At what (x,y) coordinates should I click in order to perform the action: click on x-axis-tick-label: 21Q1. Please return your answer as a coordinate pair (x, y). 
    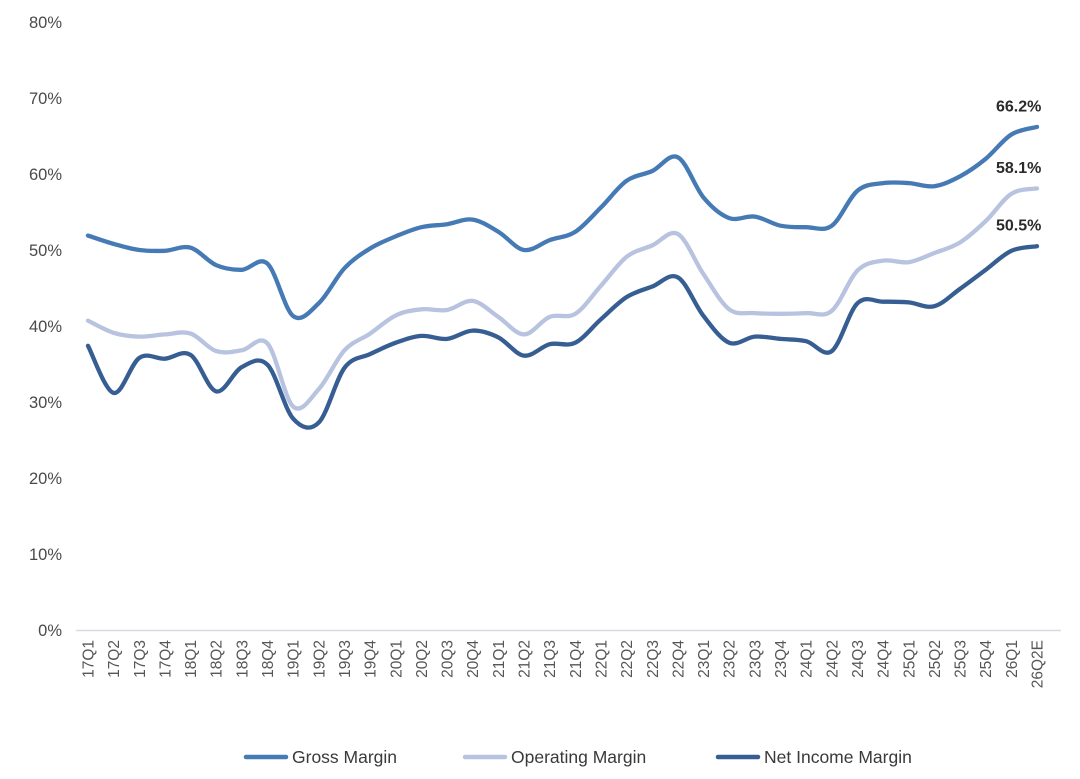
    Looking at the image, I should click on (499, 659).